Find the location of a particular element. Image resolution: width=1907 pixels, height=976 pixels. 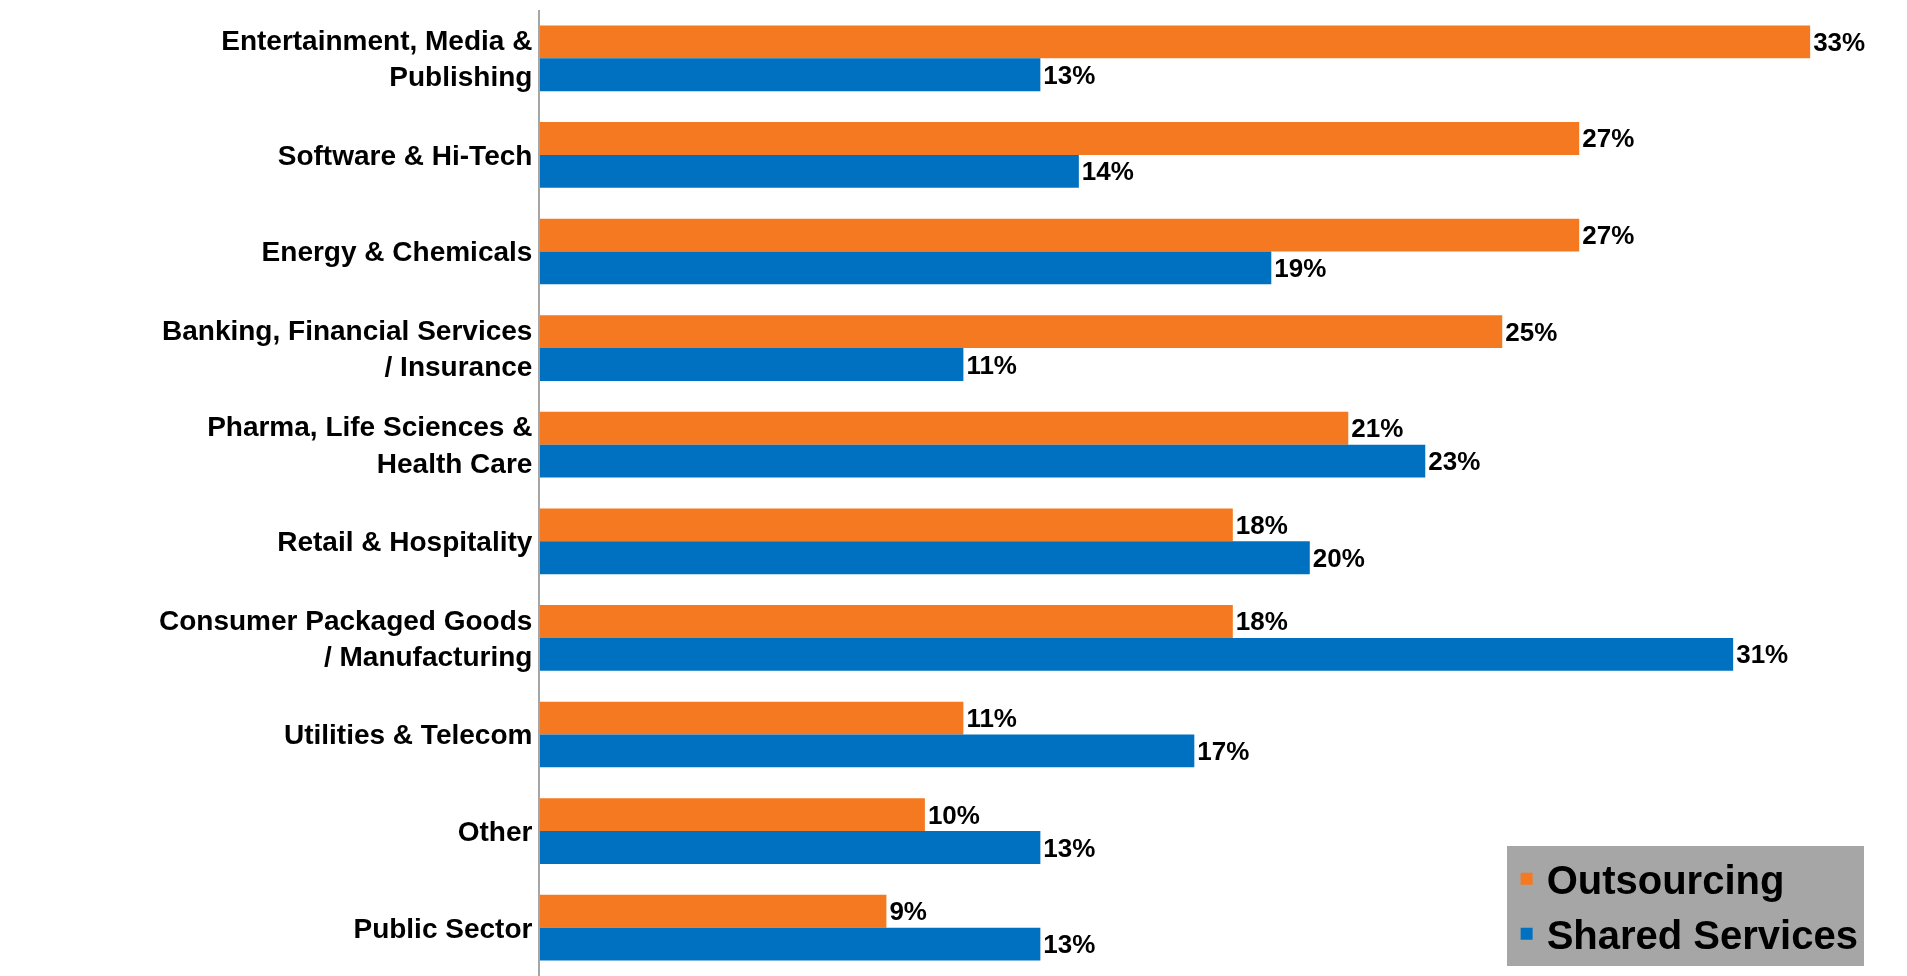

data-label: 20% is located at coordinates (1338, 557).